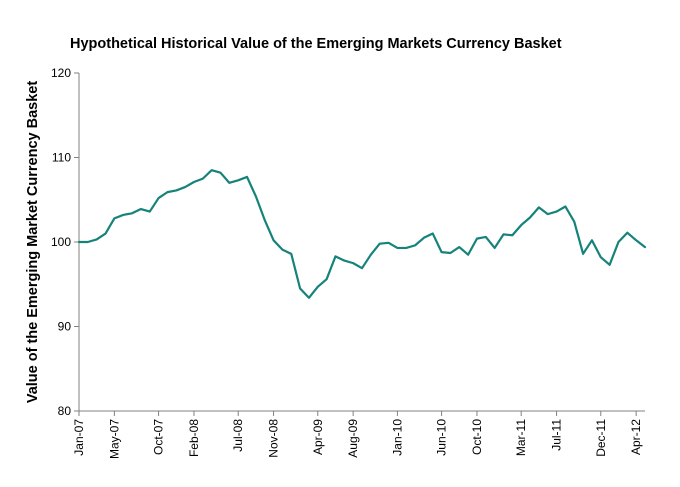 Image resolution: width=680 pixels, height=487 pixels. I want to click on y-tick-label: 90, so click(65, 327).